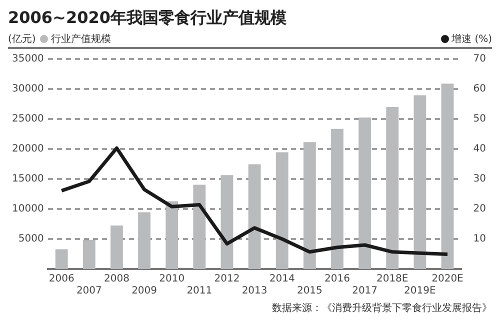  I want to click on x-tick-label: 2010, so click(172, 279).